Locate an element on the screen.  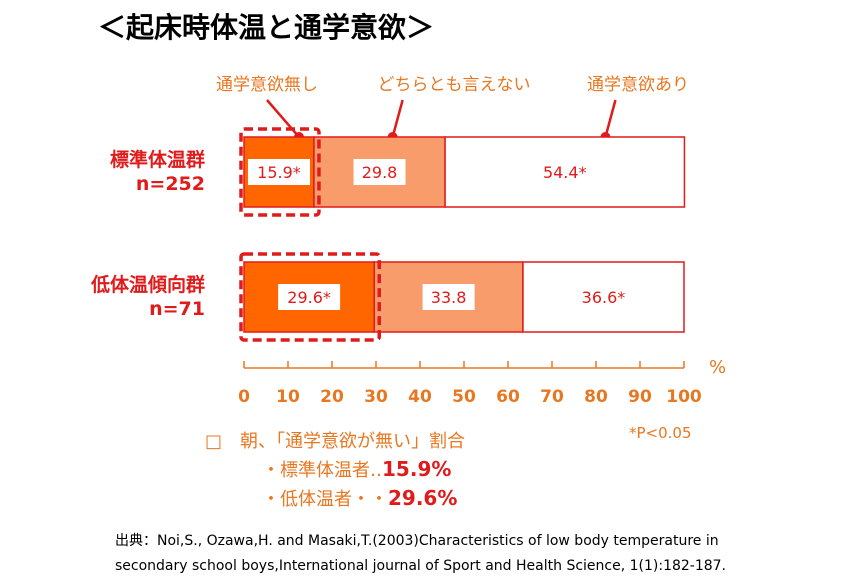
significance-note: *P<0.05 is located at coordinates (660, 433).